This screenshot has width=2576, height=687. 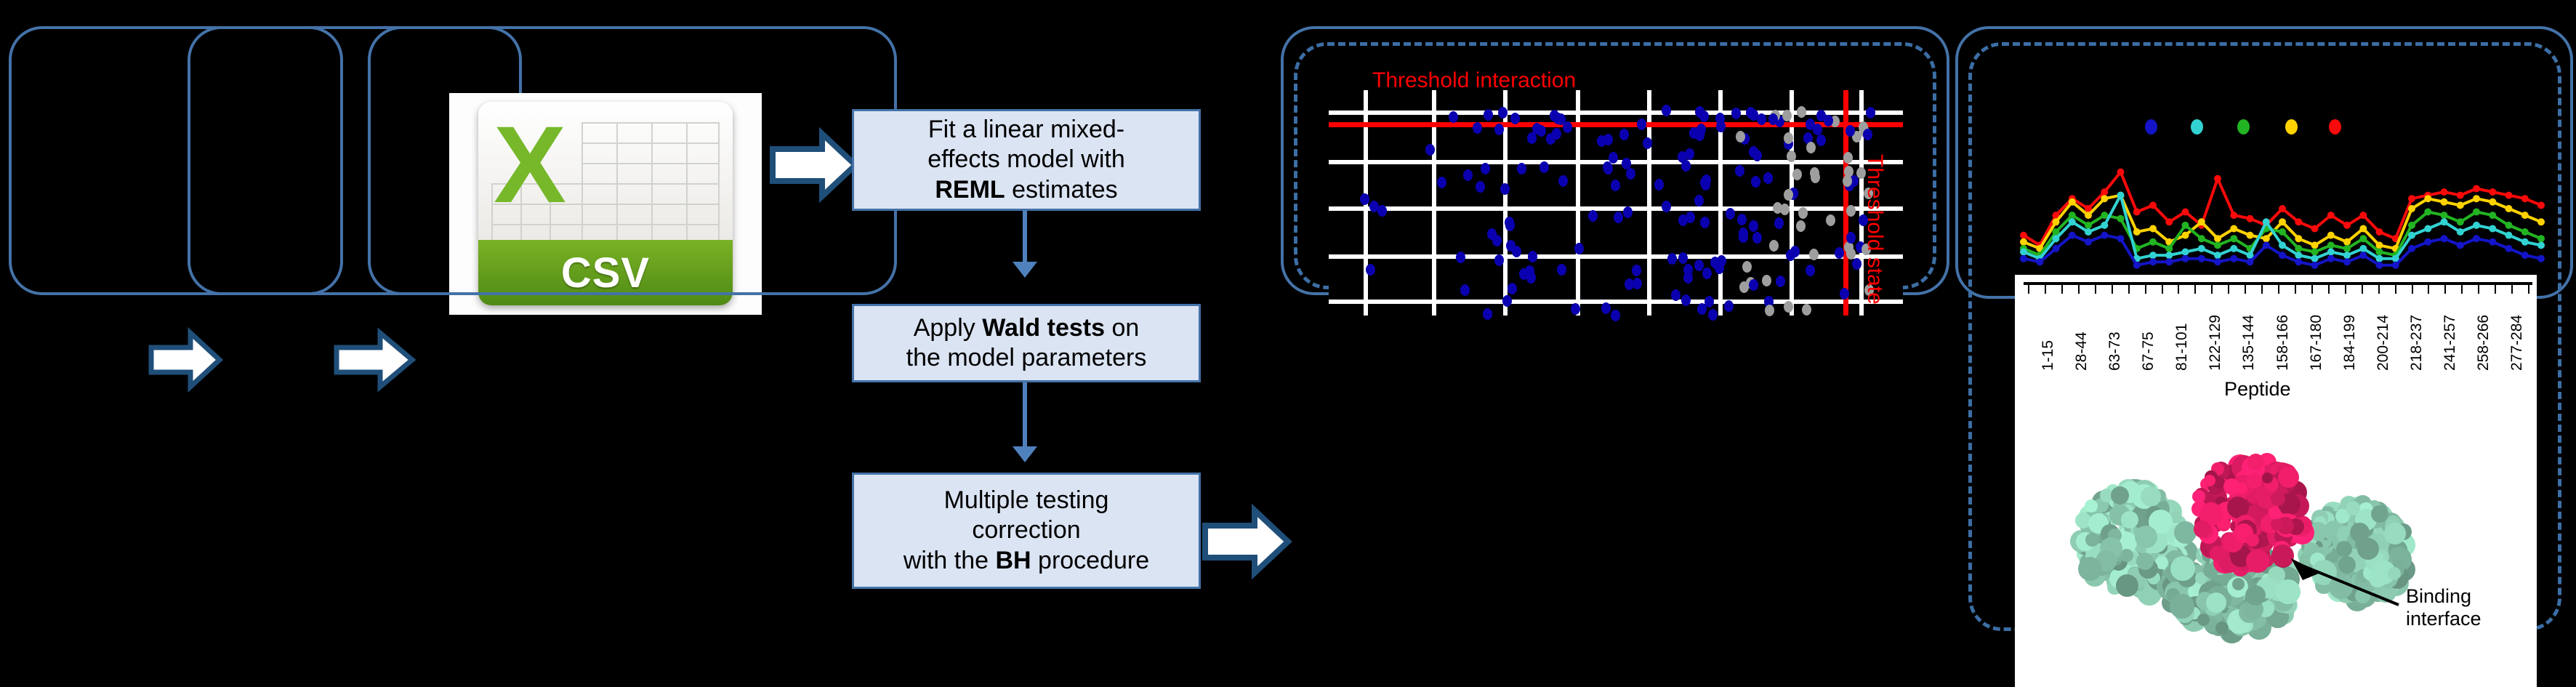 What do you see at coordinates (1994, 275) in the screenshot?
I see `y-axis-tick-0: 0.0` at bounding box center [1994, 275].